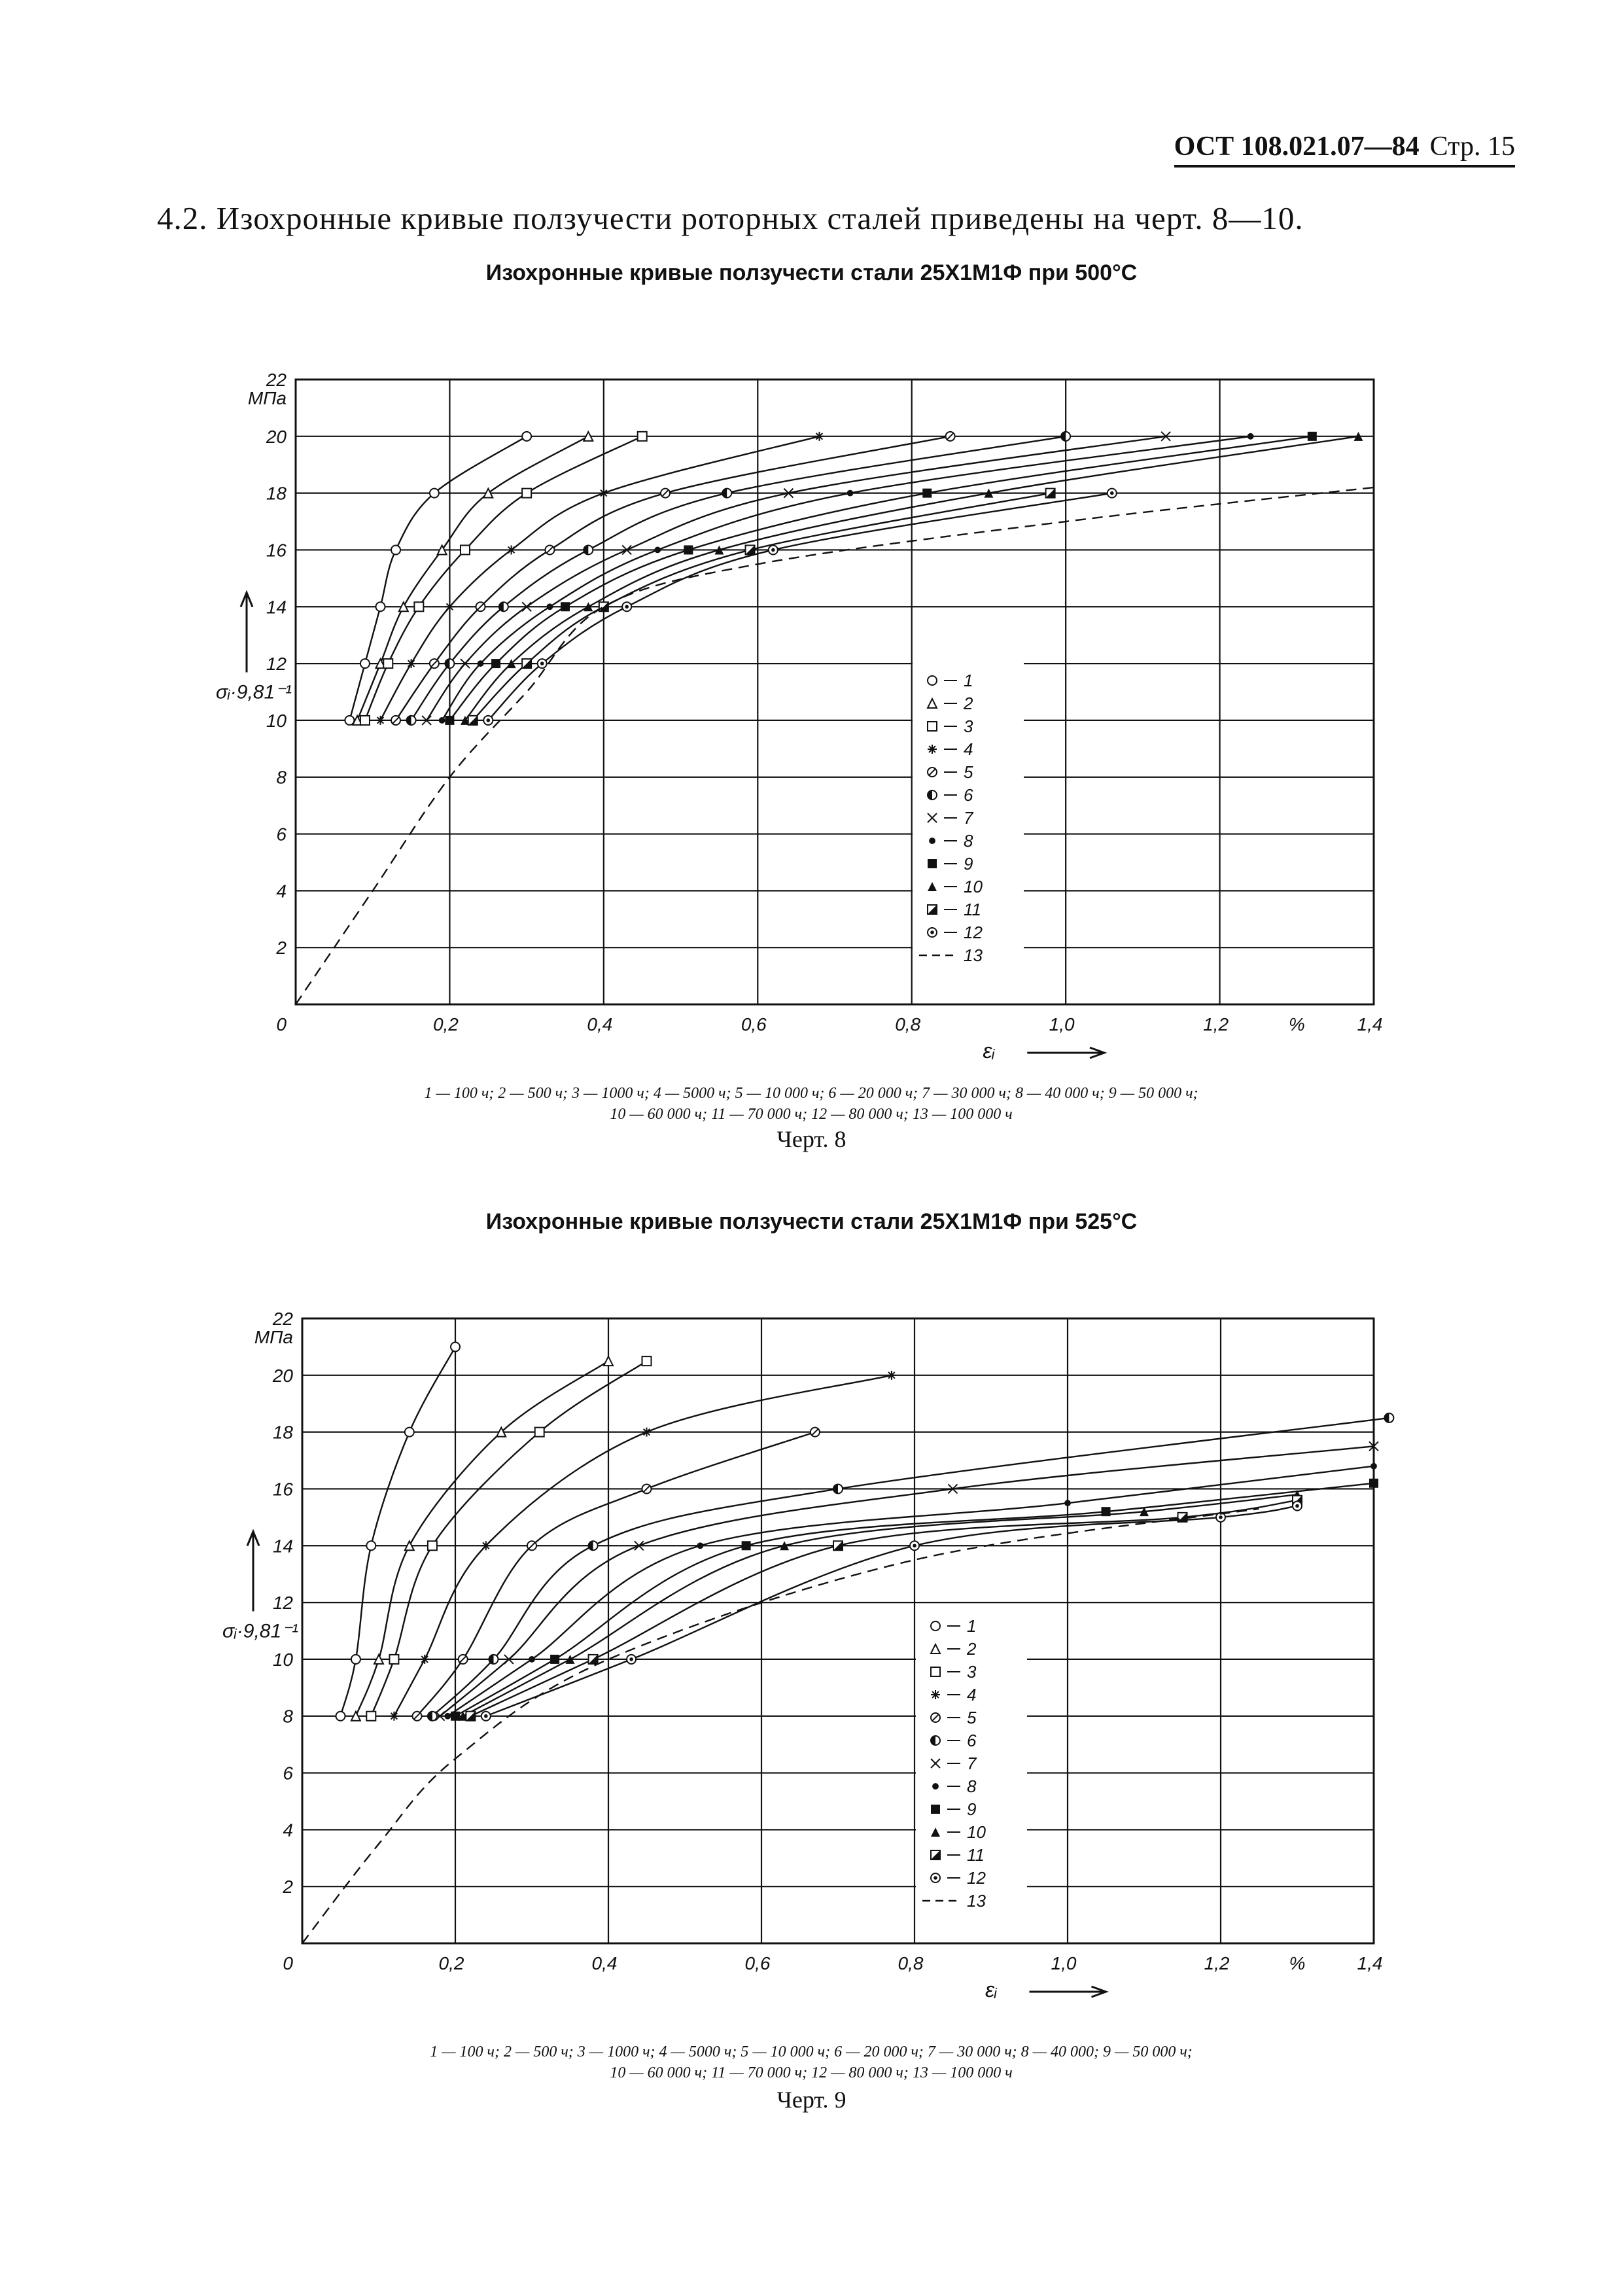 Image resolution: width=1623 pixels, height=2296 pixels. What do you see at coordinates (971, 1809) in the screenshot?
I see `legend-label-9: 9` at bounding box center [971, 1809].